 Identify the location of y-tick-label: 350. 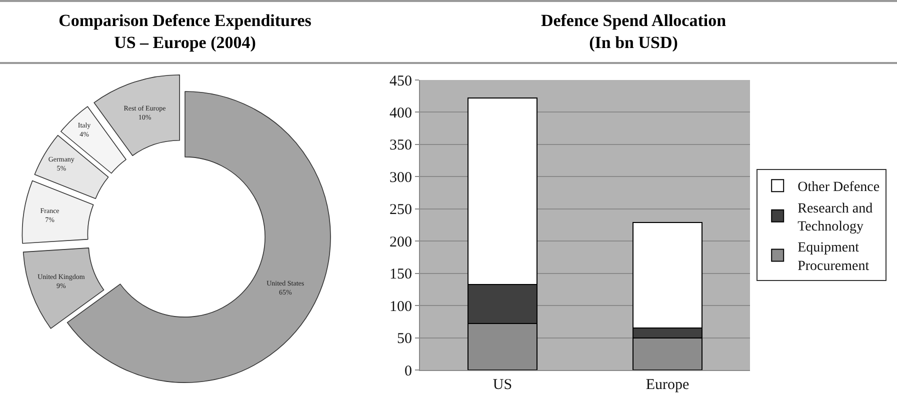
(401, 146).